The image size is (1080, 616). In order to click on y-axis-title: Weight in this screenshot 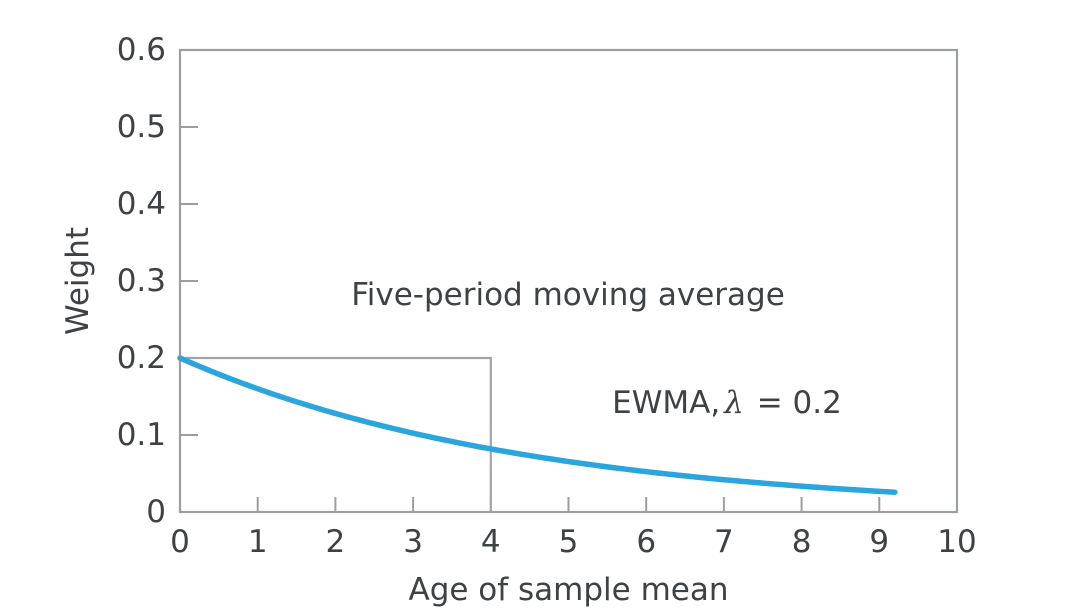, I will do `click(78, 281)`.